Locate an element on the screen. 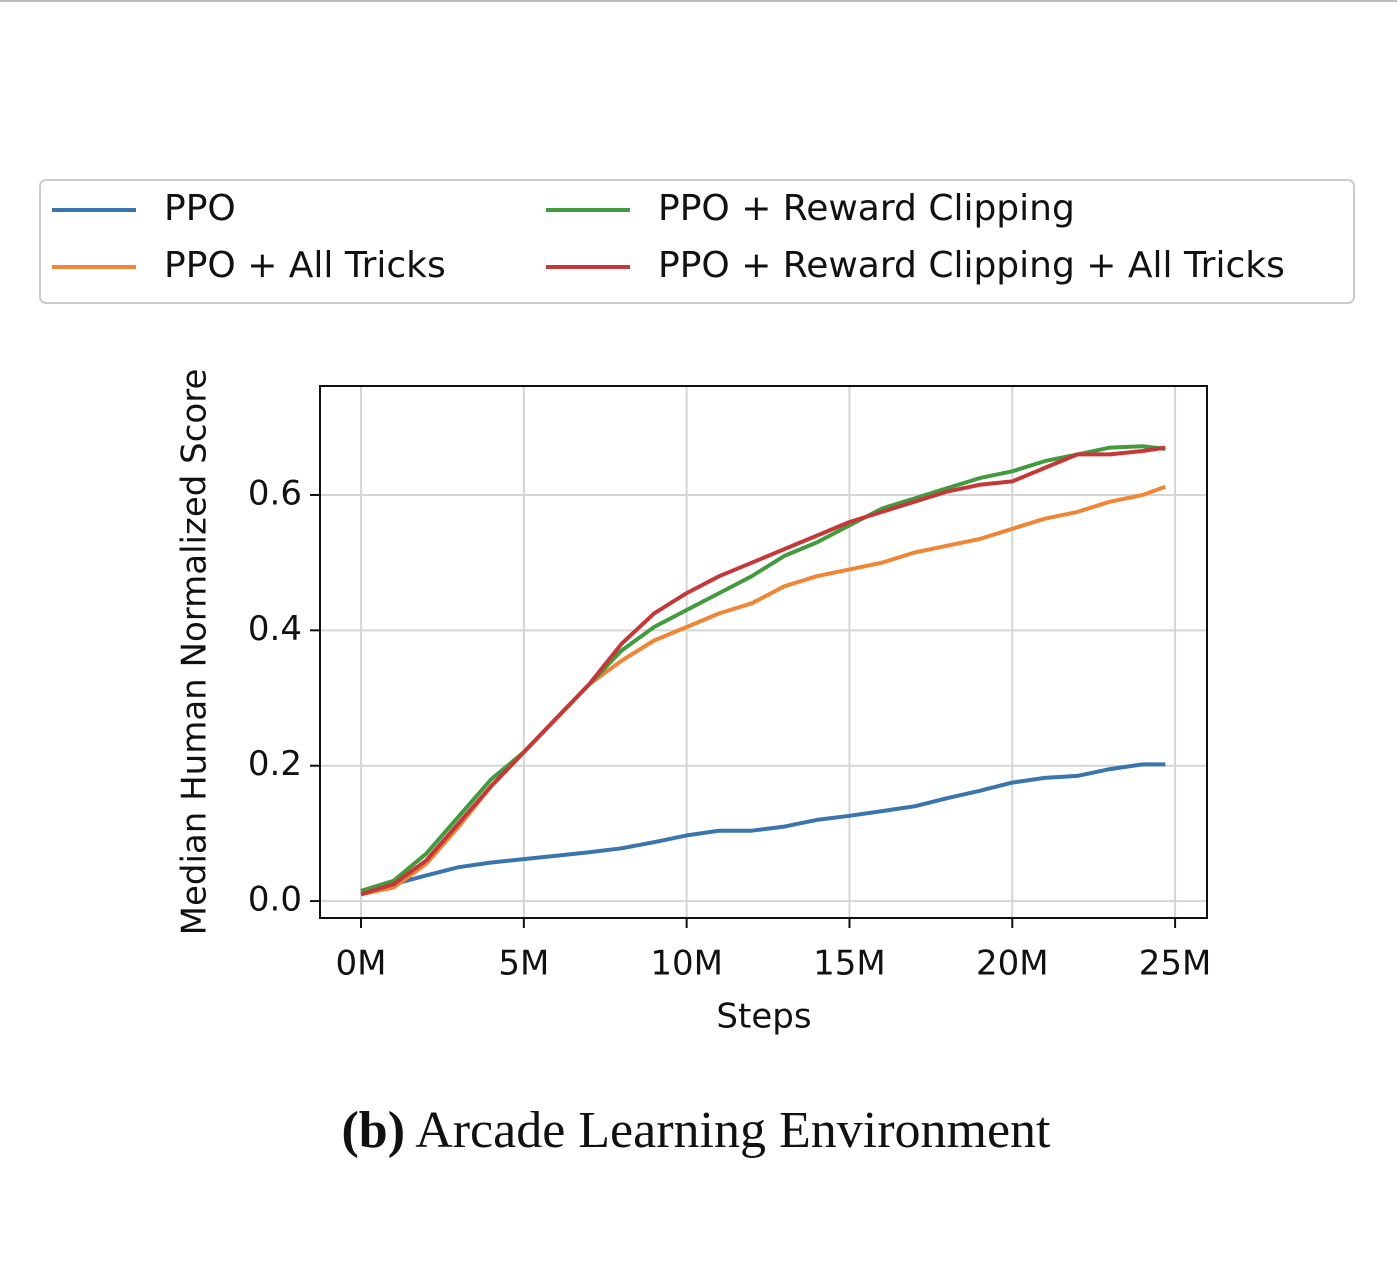  x-axis-label: Steps is located at coordinates (763, 1017).